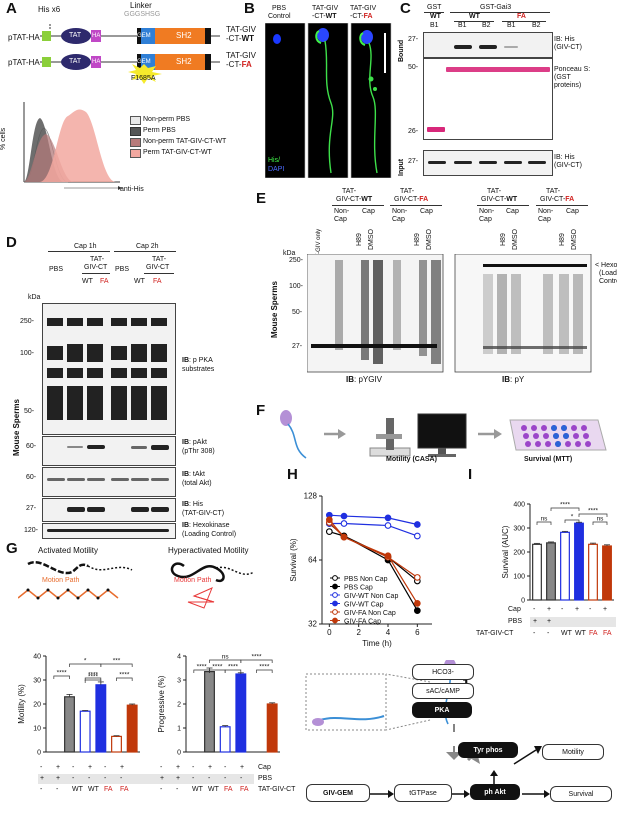 The width and height of the screenshot is (617, 817). I want to click on ha-box, so click(96, 36).